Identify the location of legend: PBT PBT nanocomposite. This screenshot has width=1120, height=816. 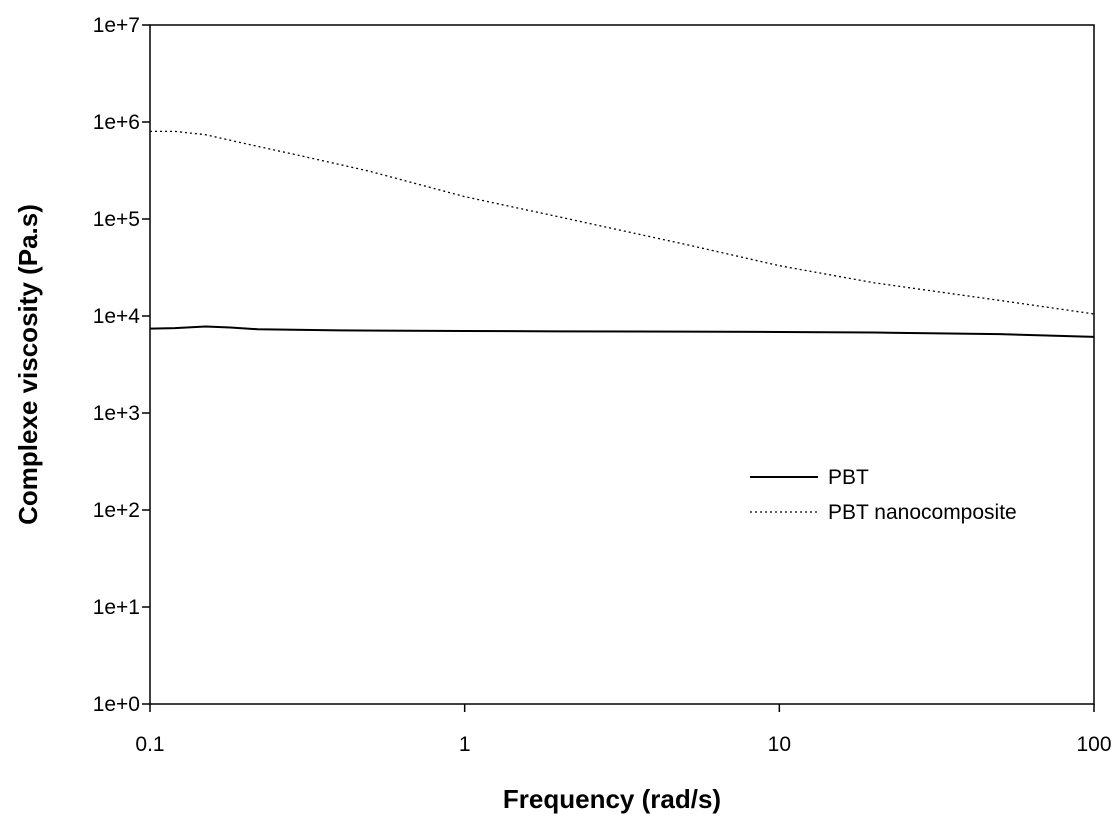
(883, 495).